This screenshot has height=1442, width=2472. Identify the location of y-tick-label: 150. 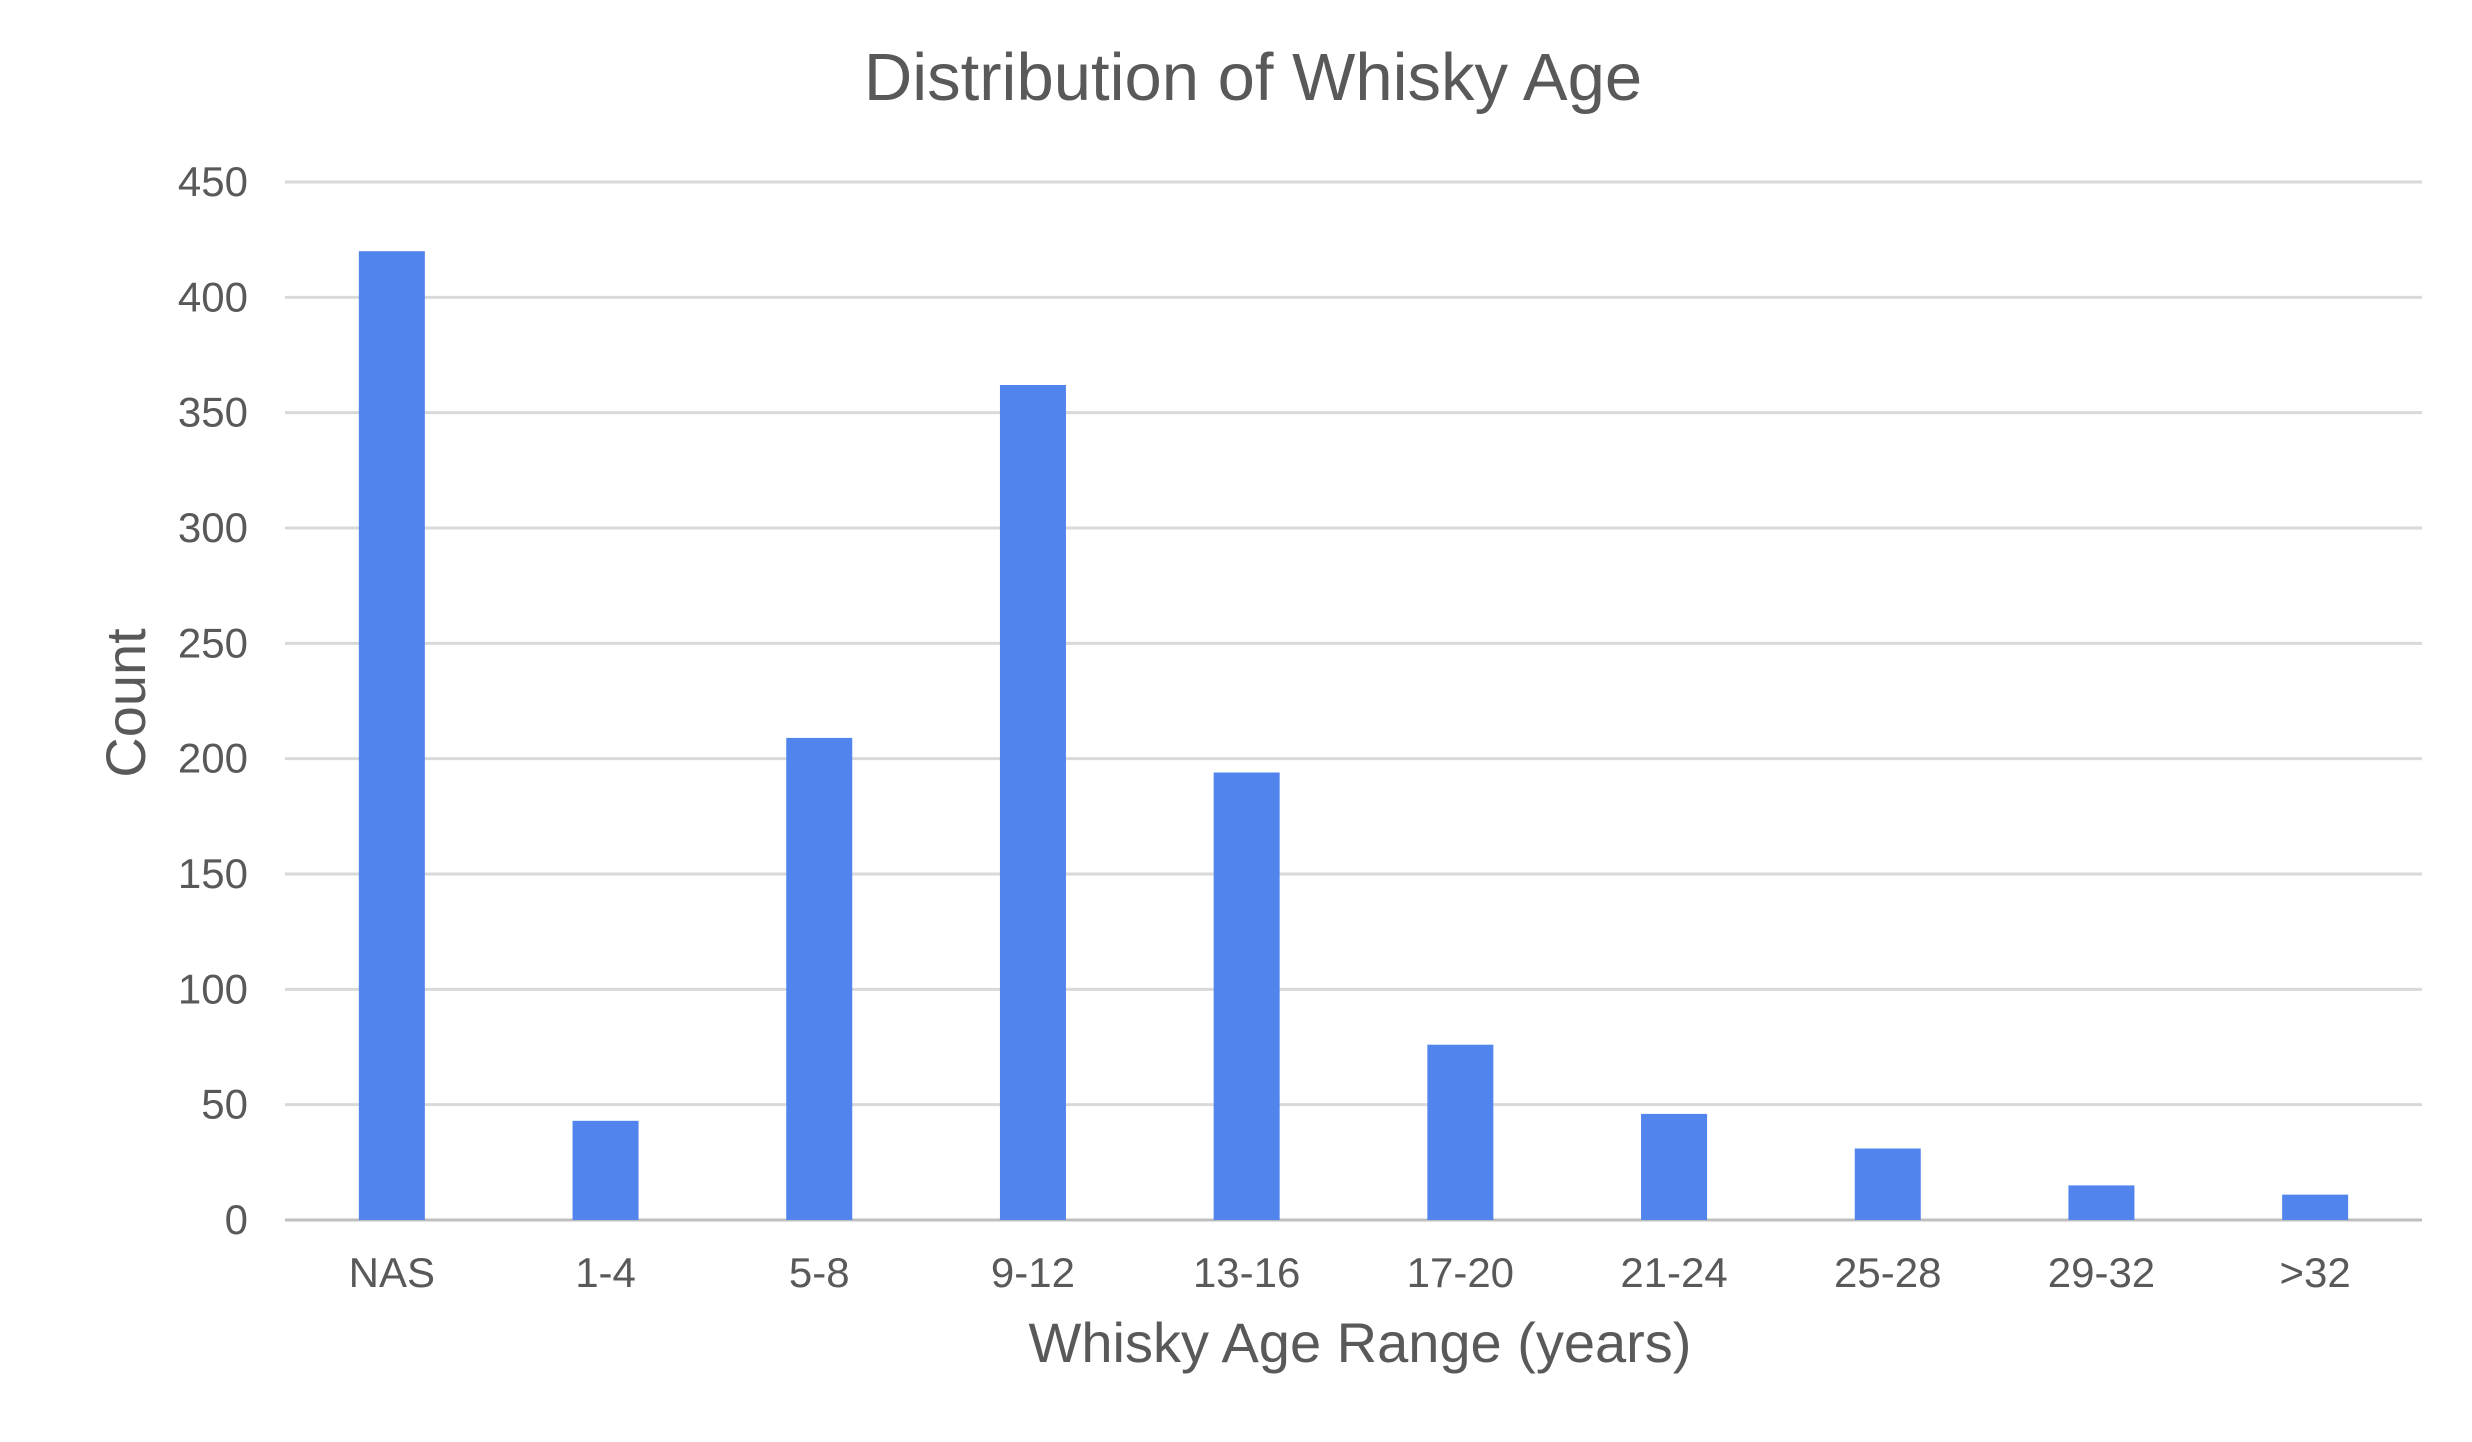
(213, 873).